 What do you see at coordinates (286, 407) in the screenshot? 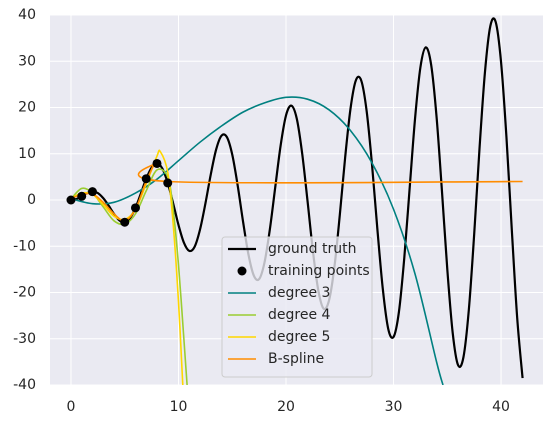
I see `x-tick-label: 20` at bounding box center [286, 407].